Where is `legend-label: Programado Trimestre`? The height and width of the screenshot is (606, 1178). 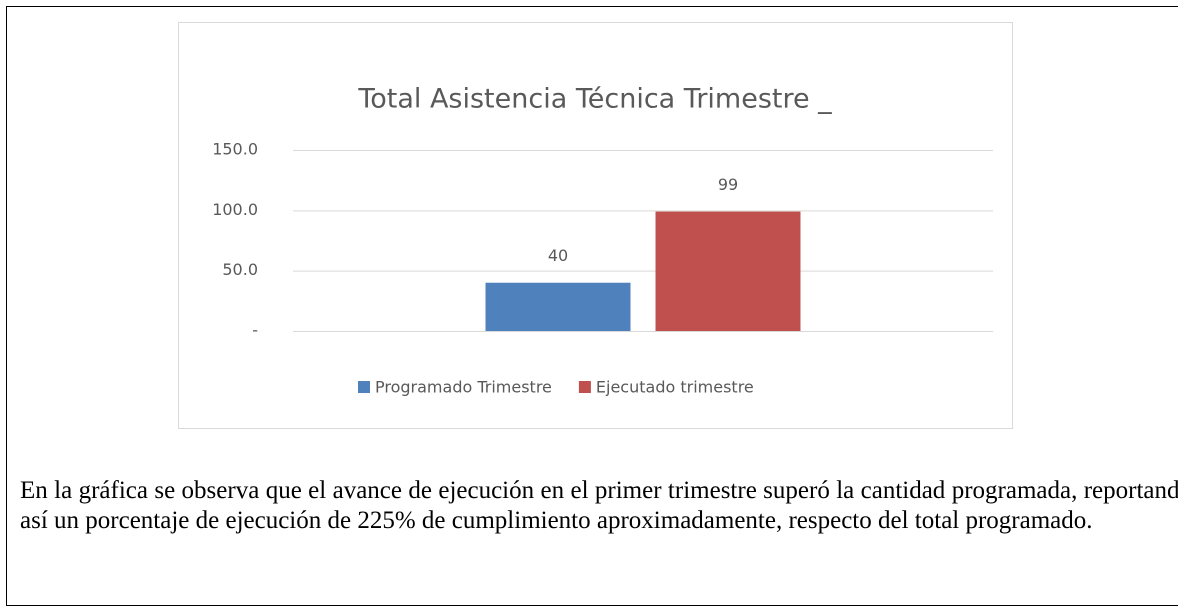
legend-label: Programado Trimestre is located at coordinates (463, 387).